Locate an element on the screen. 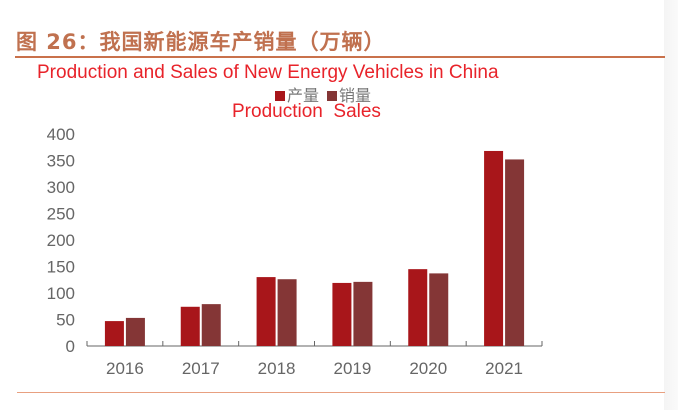 This screenshot has height=410, width=678. y-tick-label: 50 is located at coordinates (65, 320).